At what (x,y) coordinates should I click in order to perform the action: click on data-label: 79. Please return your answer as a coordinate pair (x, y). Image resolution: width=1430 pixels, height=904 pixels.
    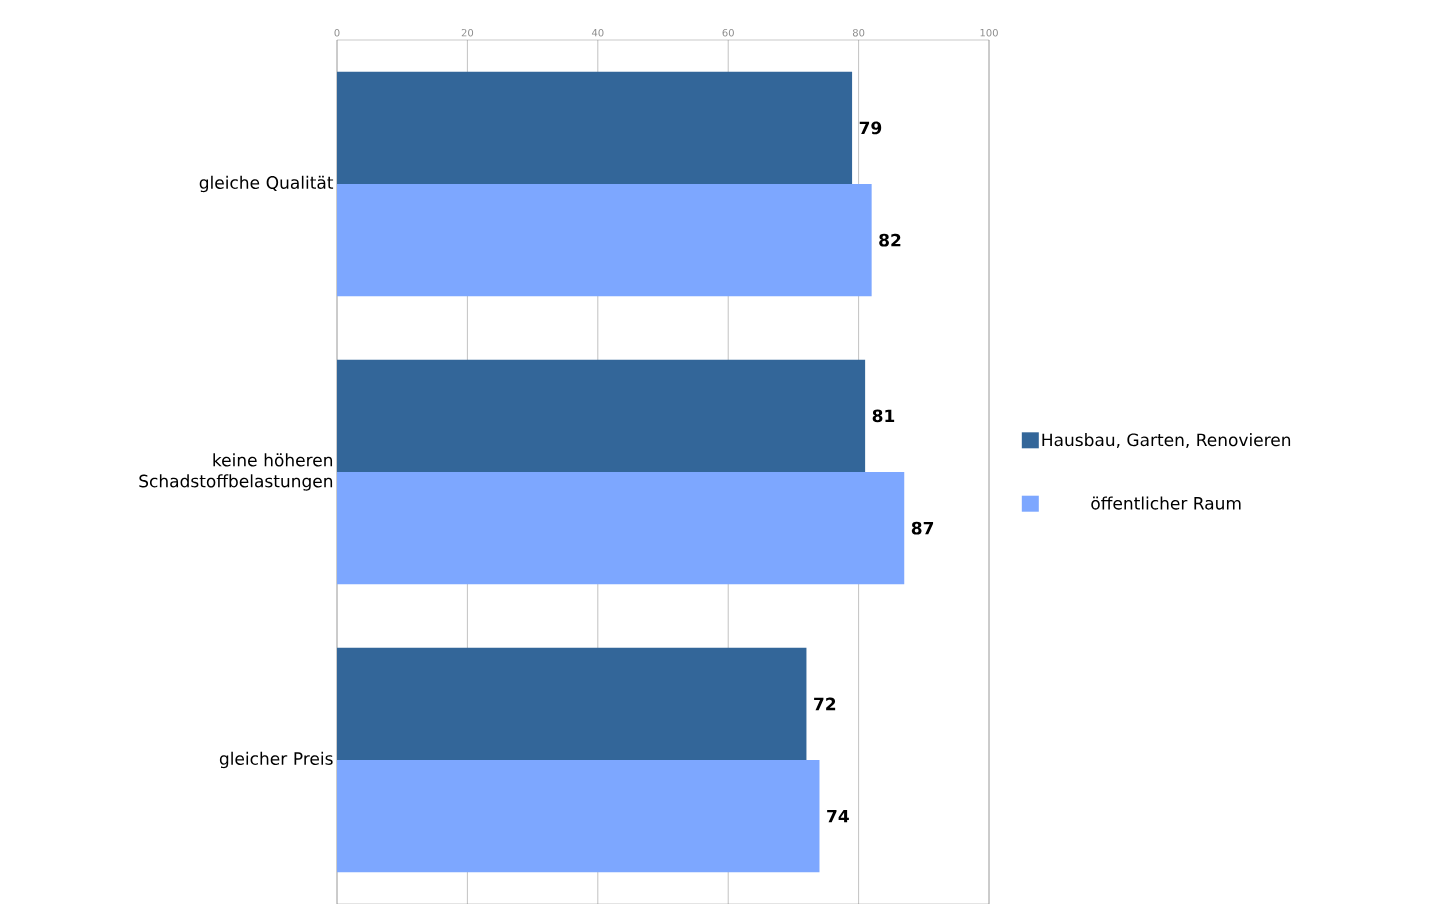
    Looking at the image, I should click on (870, 128).